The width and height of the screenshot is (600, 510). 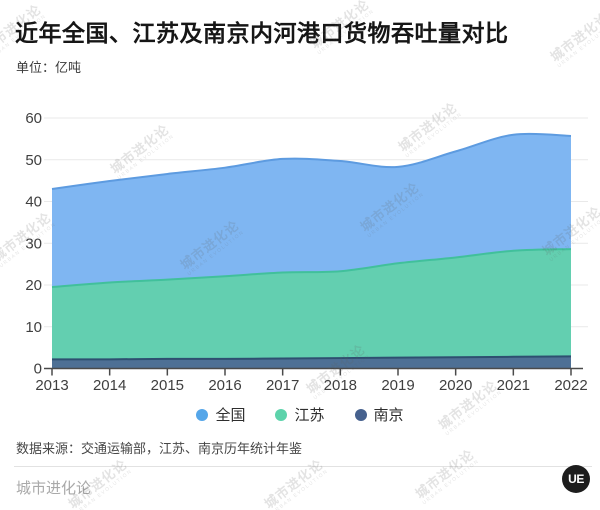 I want to click on svg-text: 20, so click(x=33, y=285).